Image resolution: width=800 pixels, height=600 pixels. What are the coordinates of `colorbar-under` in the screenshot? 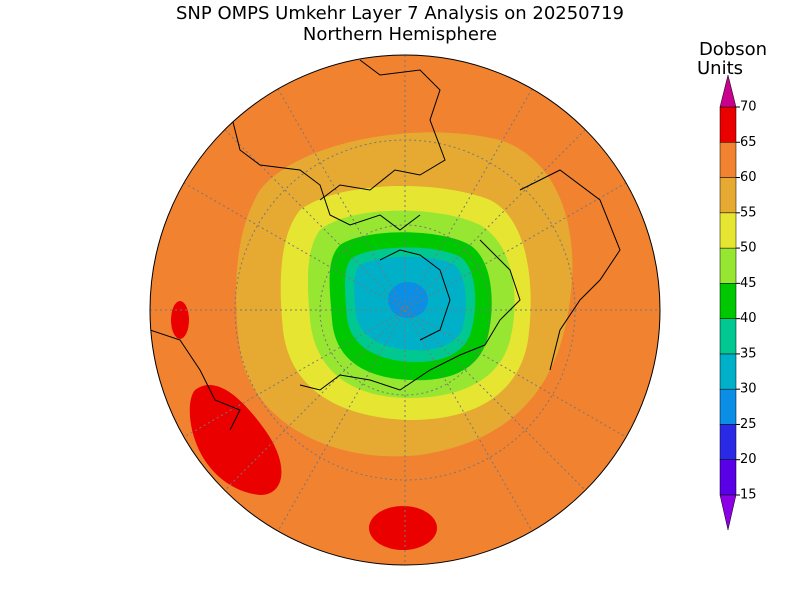 It's located at (728, 512).